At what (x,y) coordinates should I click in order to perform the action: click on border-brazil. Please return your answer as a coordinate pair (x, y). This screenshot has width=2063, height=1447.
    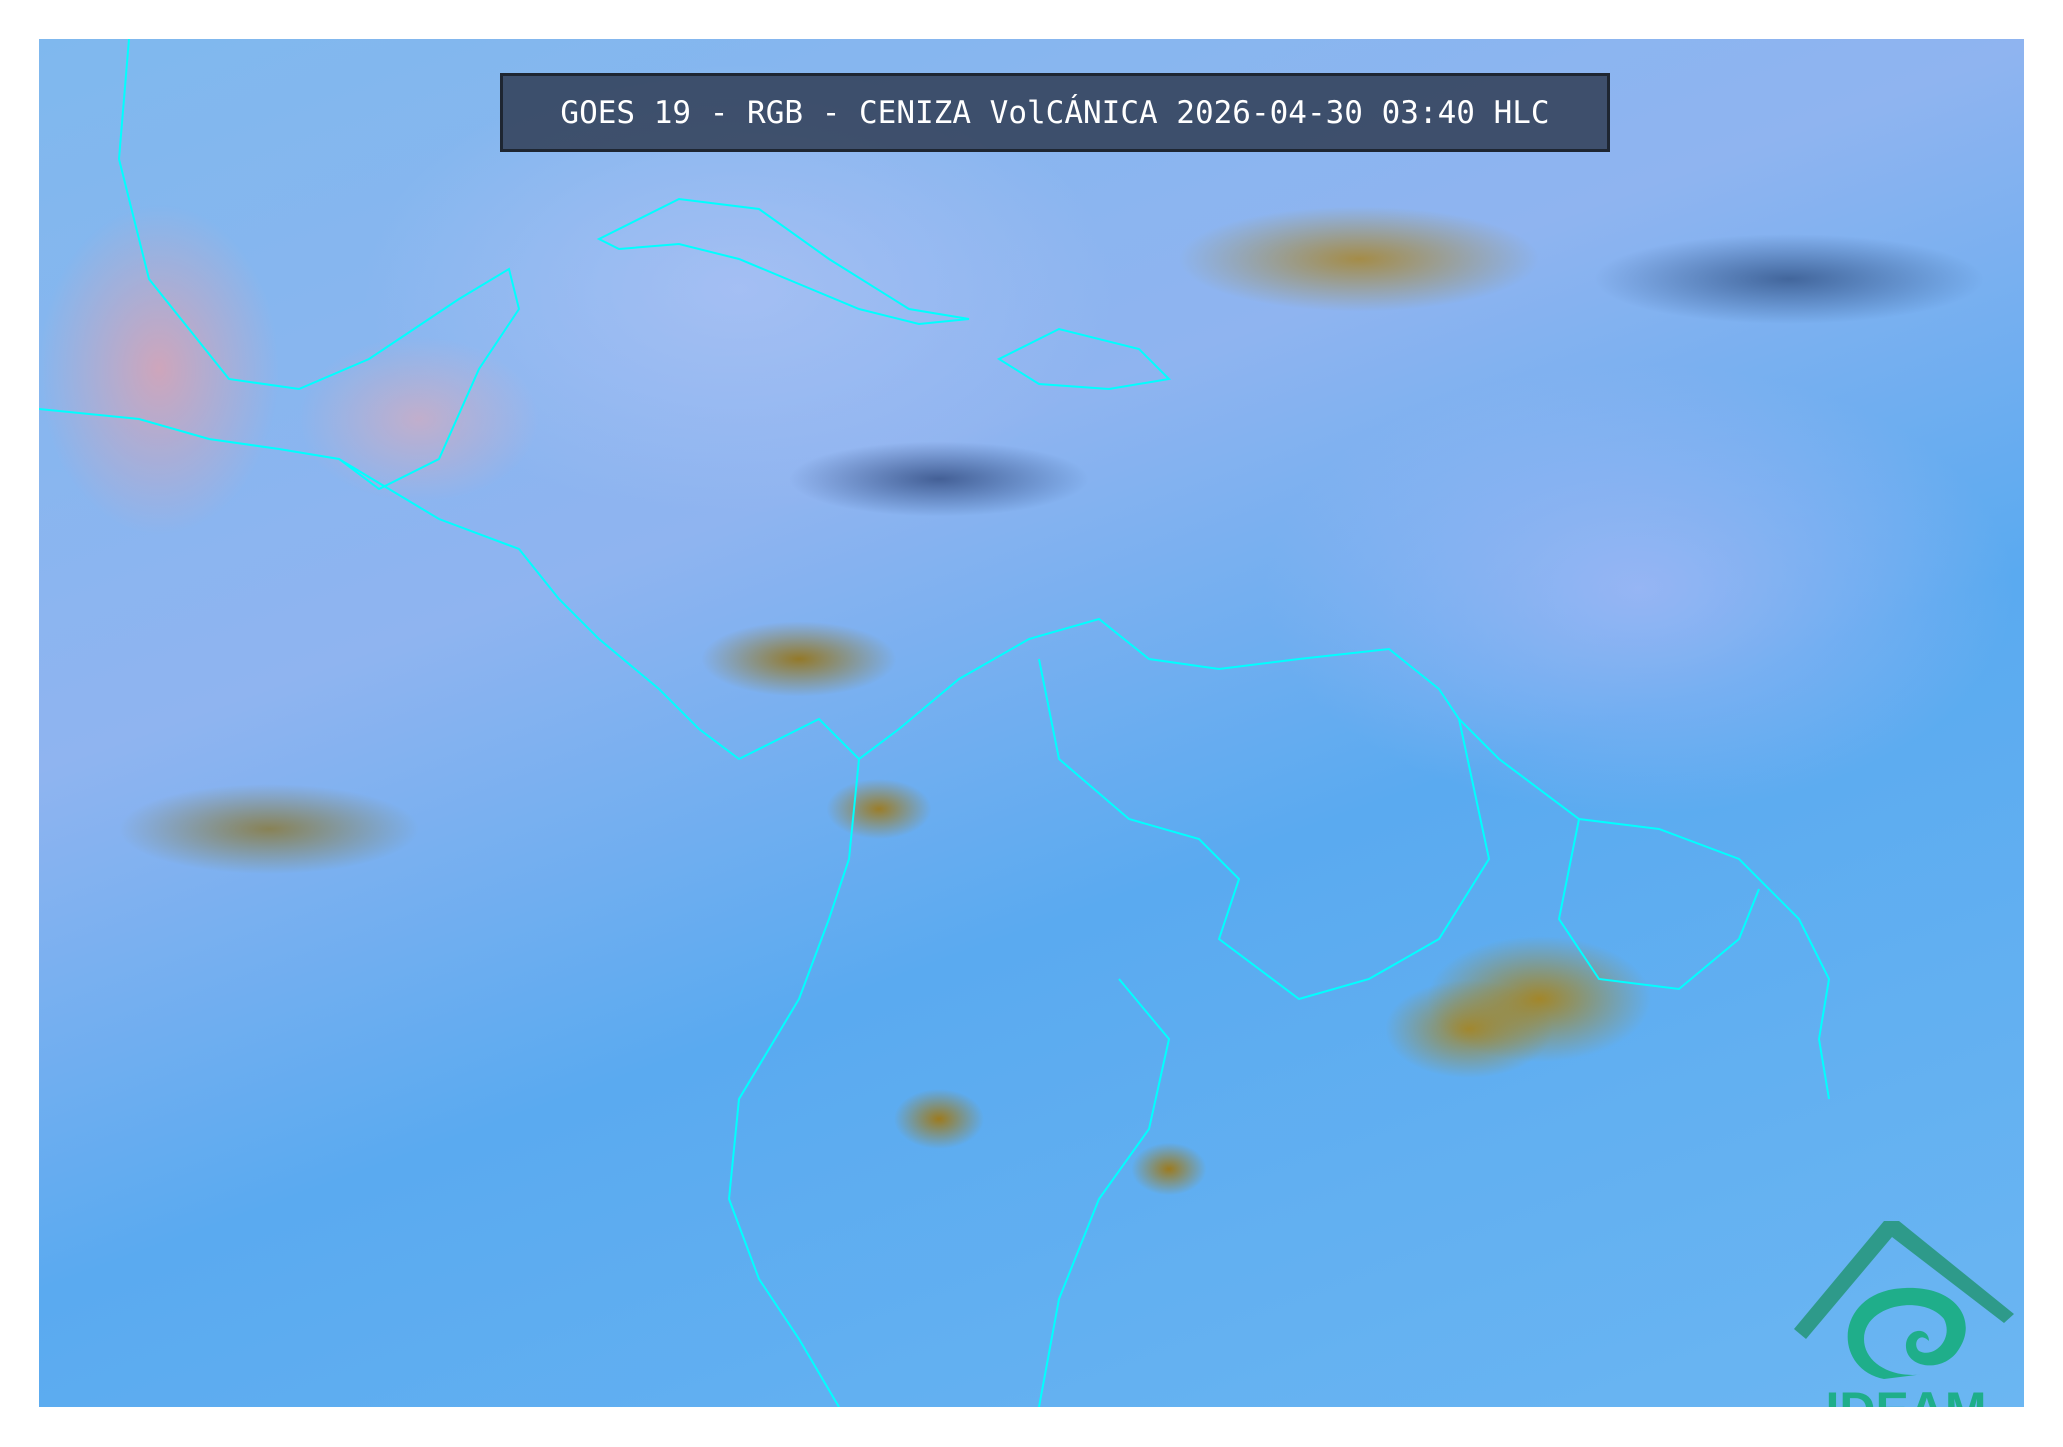
    Looking at the image, I should click on (1104, 1192).